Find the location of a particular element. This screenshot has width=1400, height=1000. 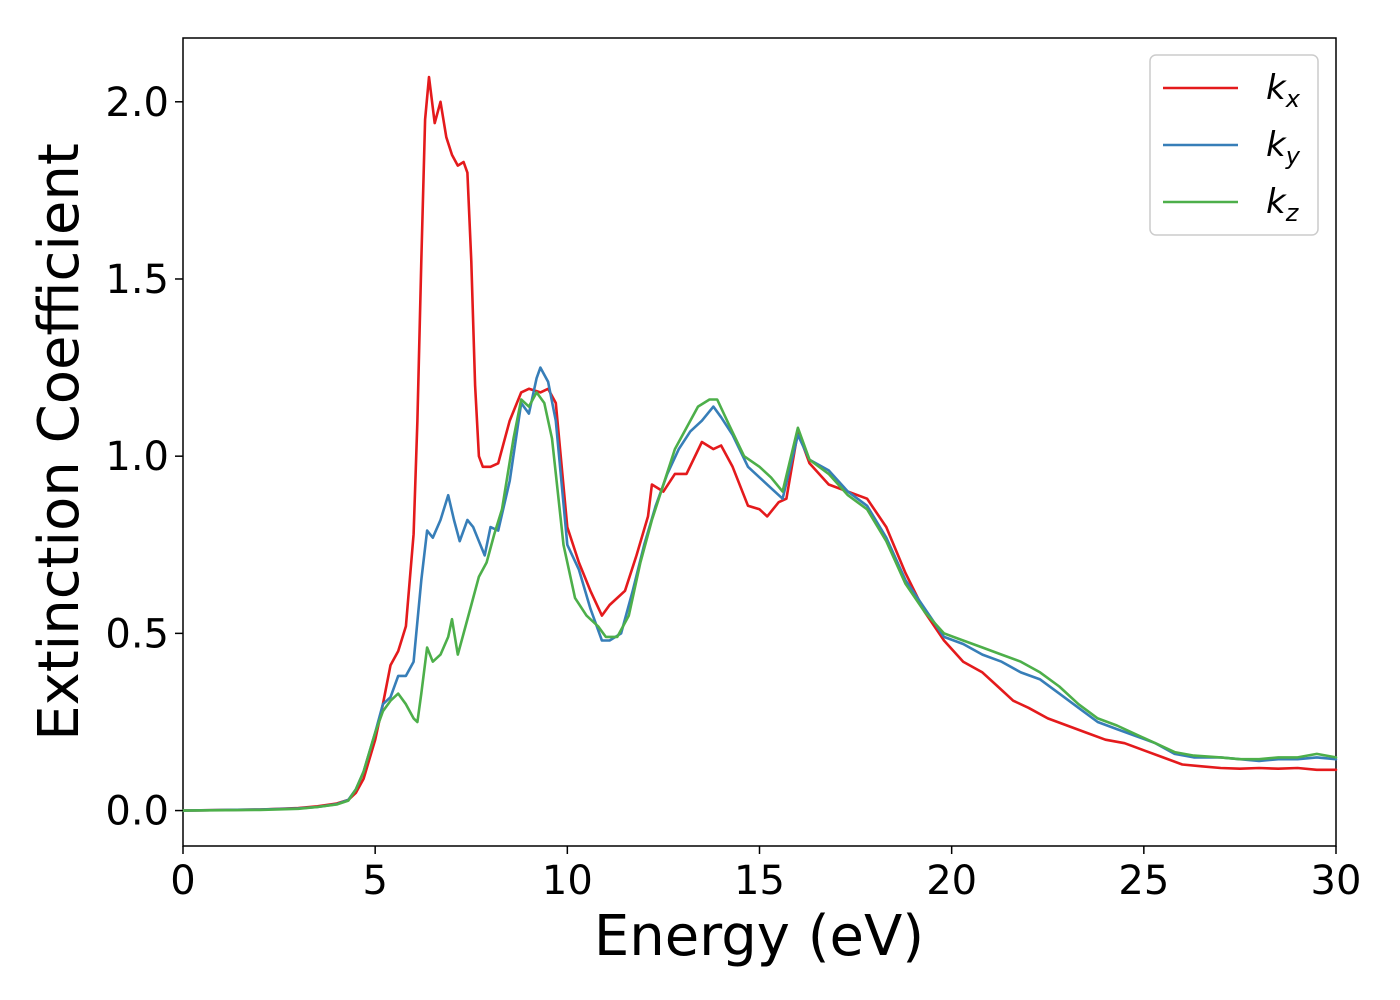

x-tick-label: 5 is located at coordinates (374, 881).